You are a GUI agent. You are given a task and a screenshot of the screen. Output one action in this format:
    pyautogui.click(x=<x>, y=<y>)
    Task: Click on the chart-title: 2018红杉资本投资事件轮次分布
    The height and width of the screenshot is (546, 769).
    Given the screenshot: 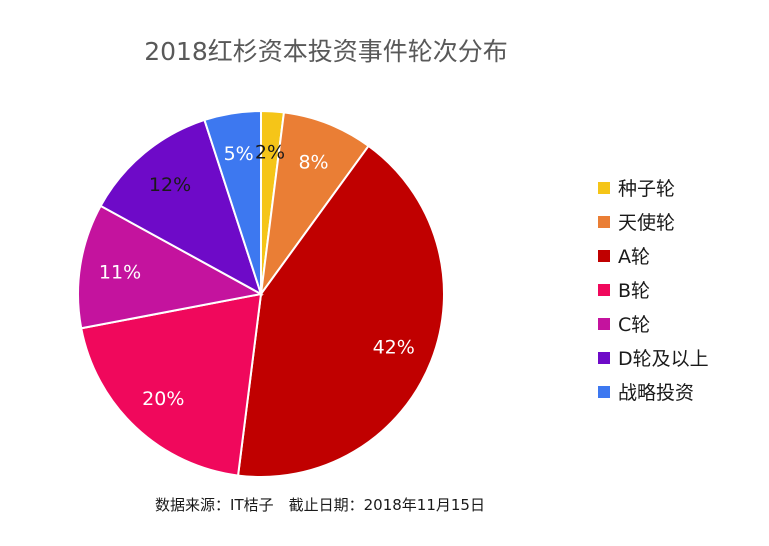 What is the action you would take?
    pyautogui.click(x=326, y=51)
    